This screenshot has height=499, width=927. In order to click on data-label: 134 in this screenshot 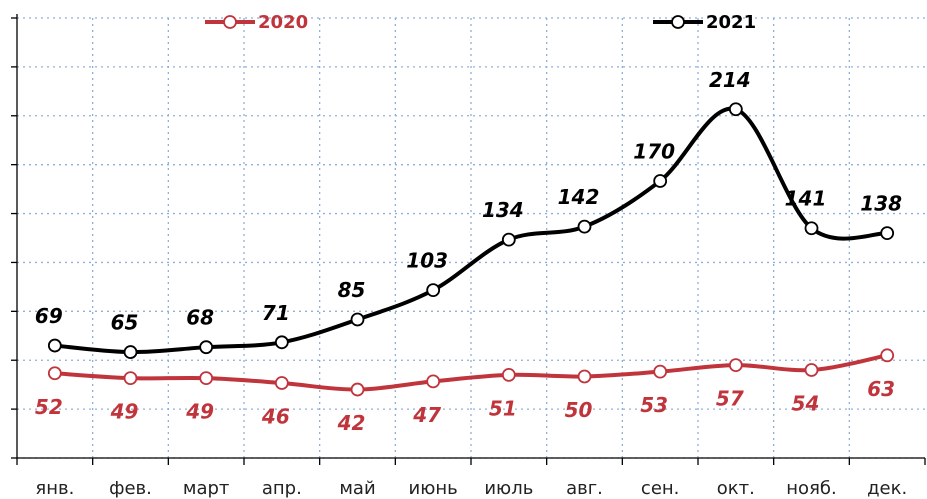, I will do `click(503, 210)`.